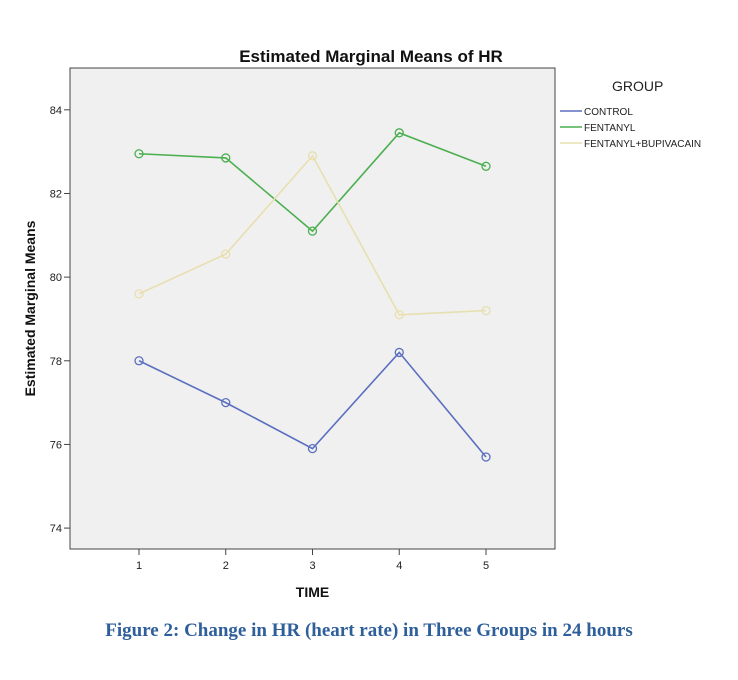 Image resolution: width=738 pixels, height=680 pixels. Describe the element at coordinates (56, 194) in the screenshot. I see `y-tick-label: 82` at that location.